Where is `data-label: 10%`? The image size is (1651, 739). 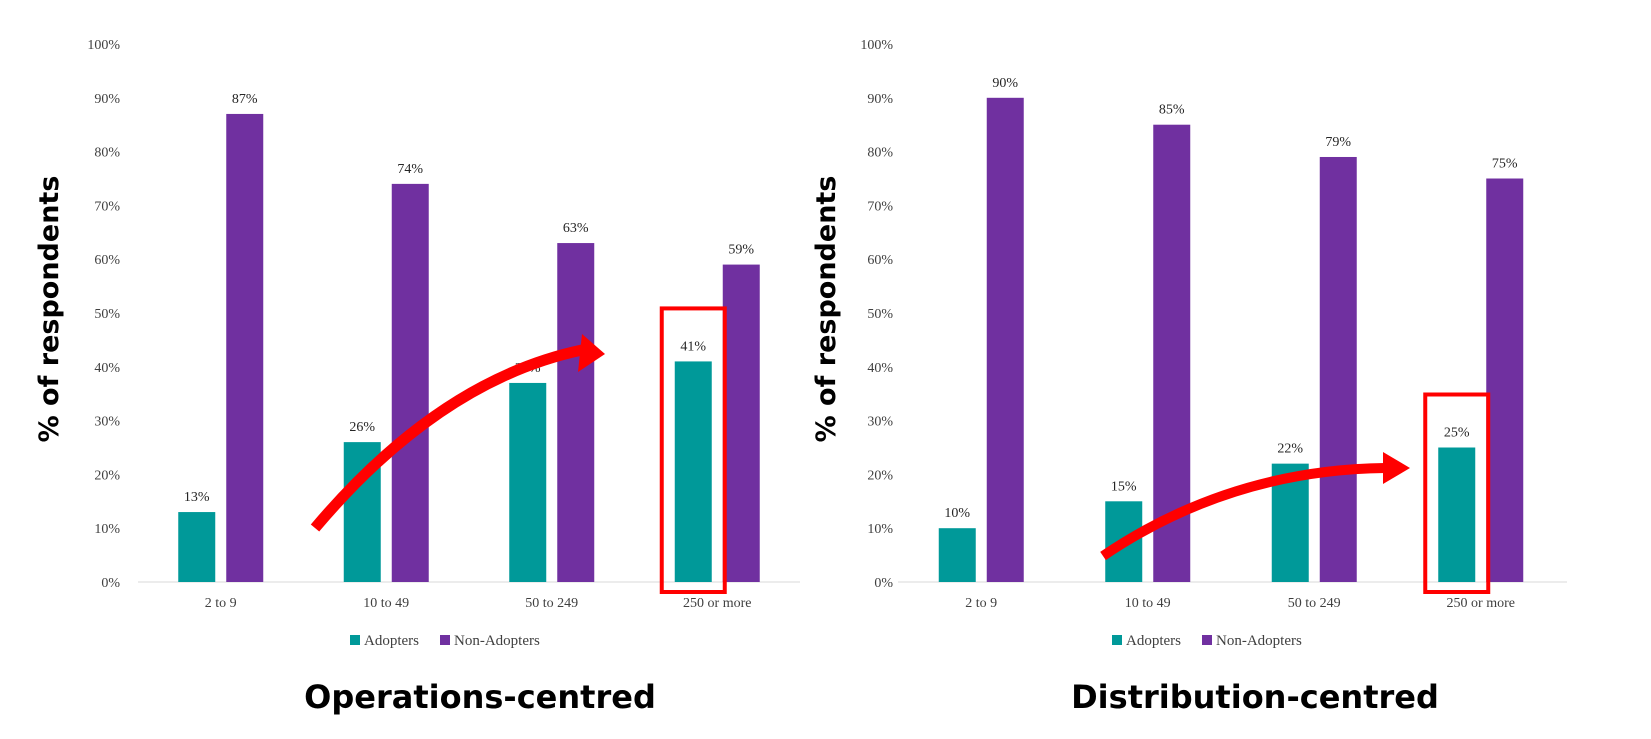 data-label: 10% is located at coordinates (957, 513).